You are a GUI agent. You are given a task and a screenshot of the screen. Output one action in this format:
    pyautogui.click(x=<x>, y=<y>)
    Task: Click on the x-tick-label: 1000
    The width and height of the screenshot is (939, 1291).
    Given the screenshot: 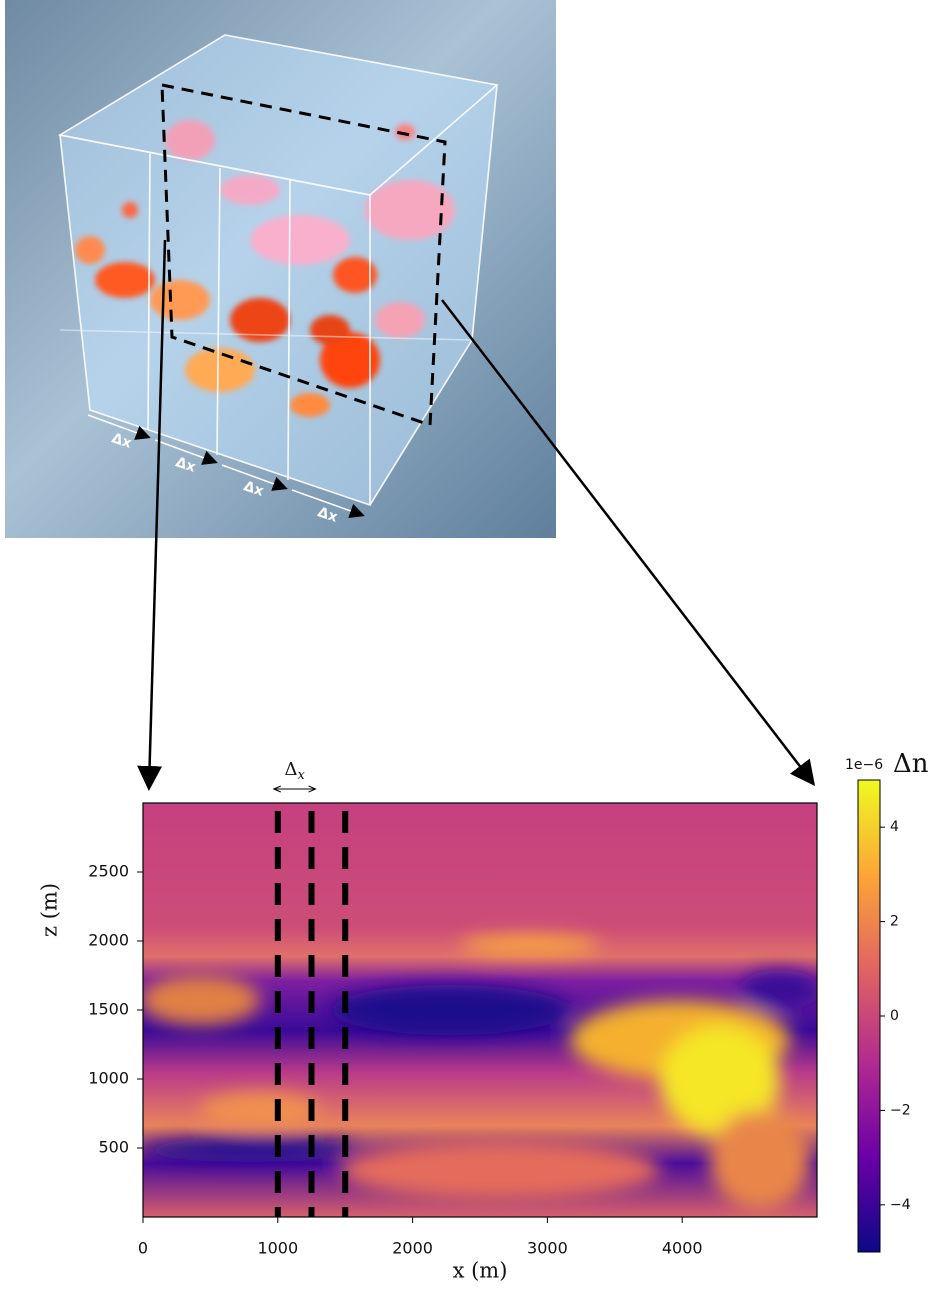 What is the action you would take?
    pyautogui.click(x=277, y=1248)
    